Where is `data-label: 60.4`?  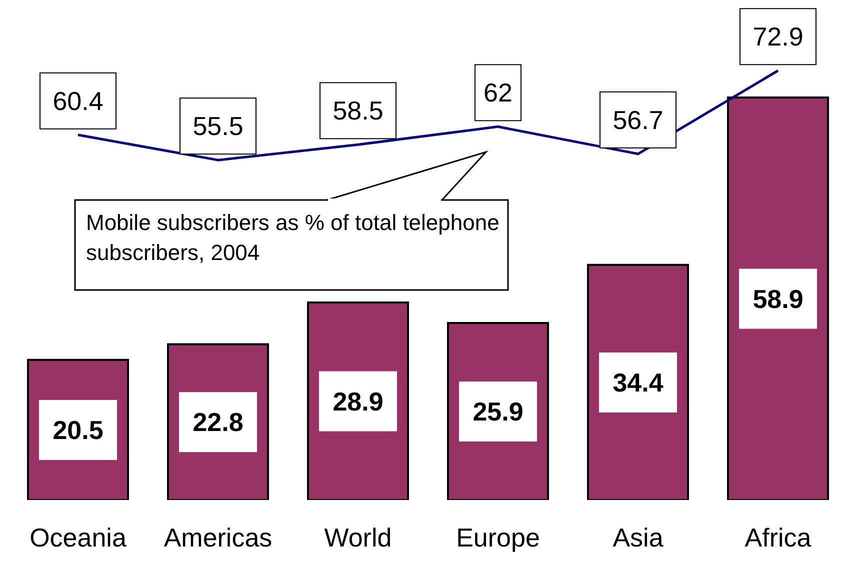
data-label: 60.4 is located at coordinates (78, 101).